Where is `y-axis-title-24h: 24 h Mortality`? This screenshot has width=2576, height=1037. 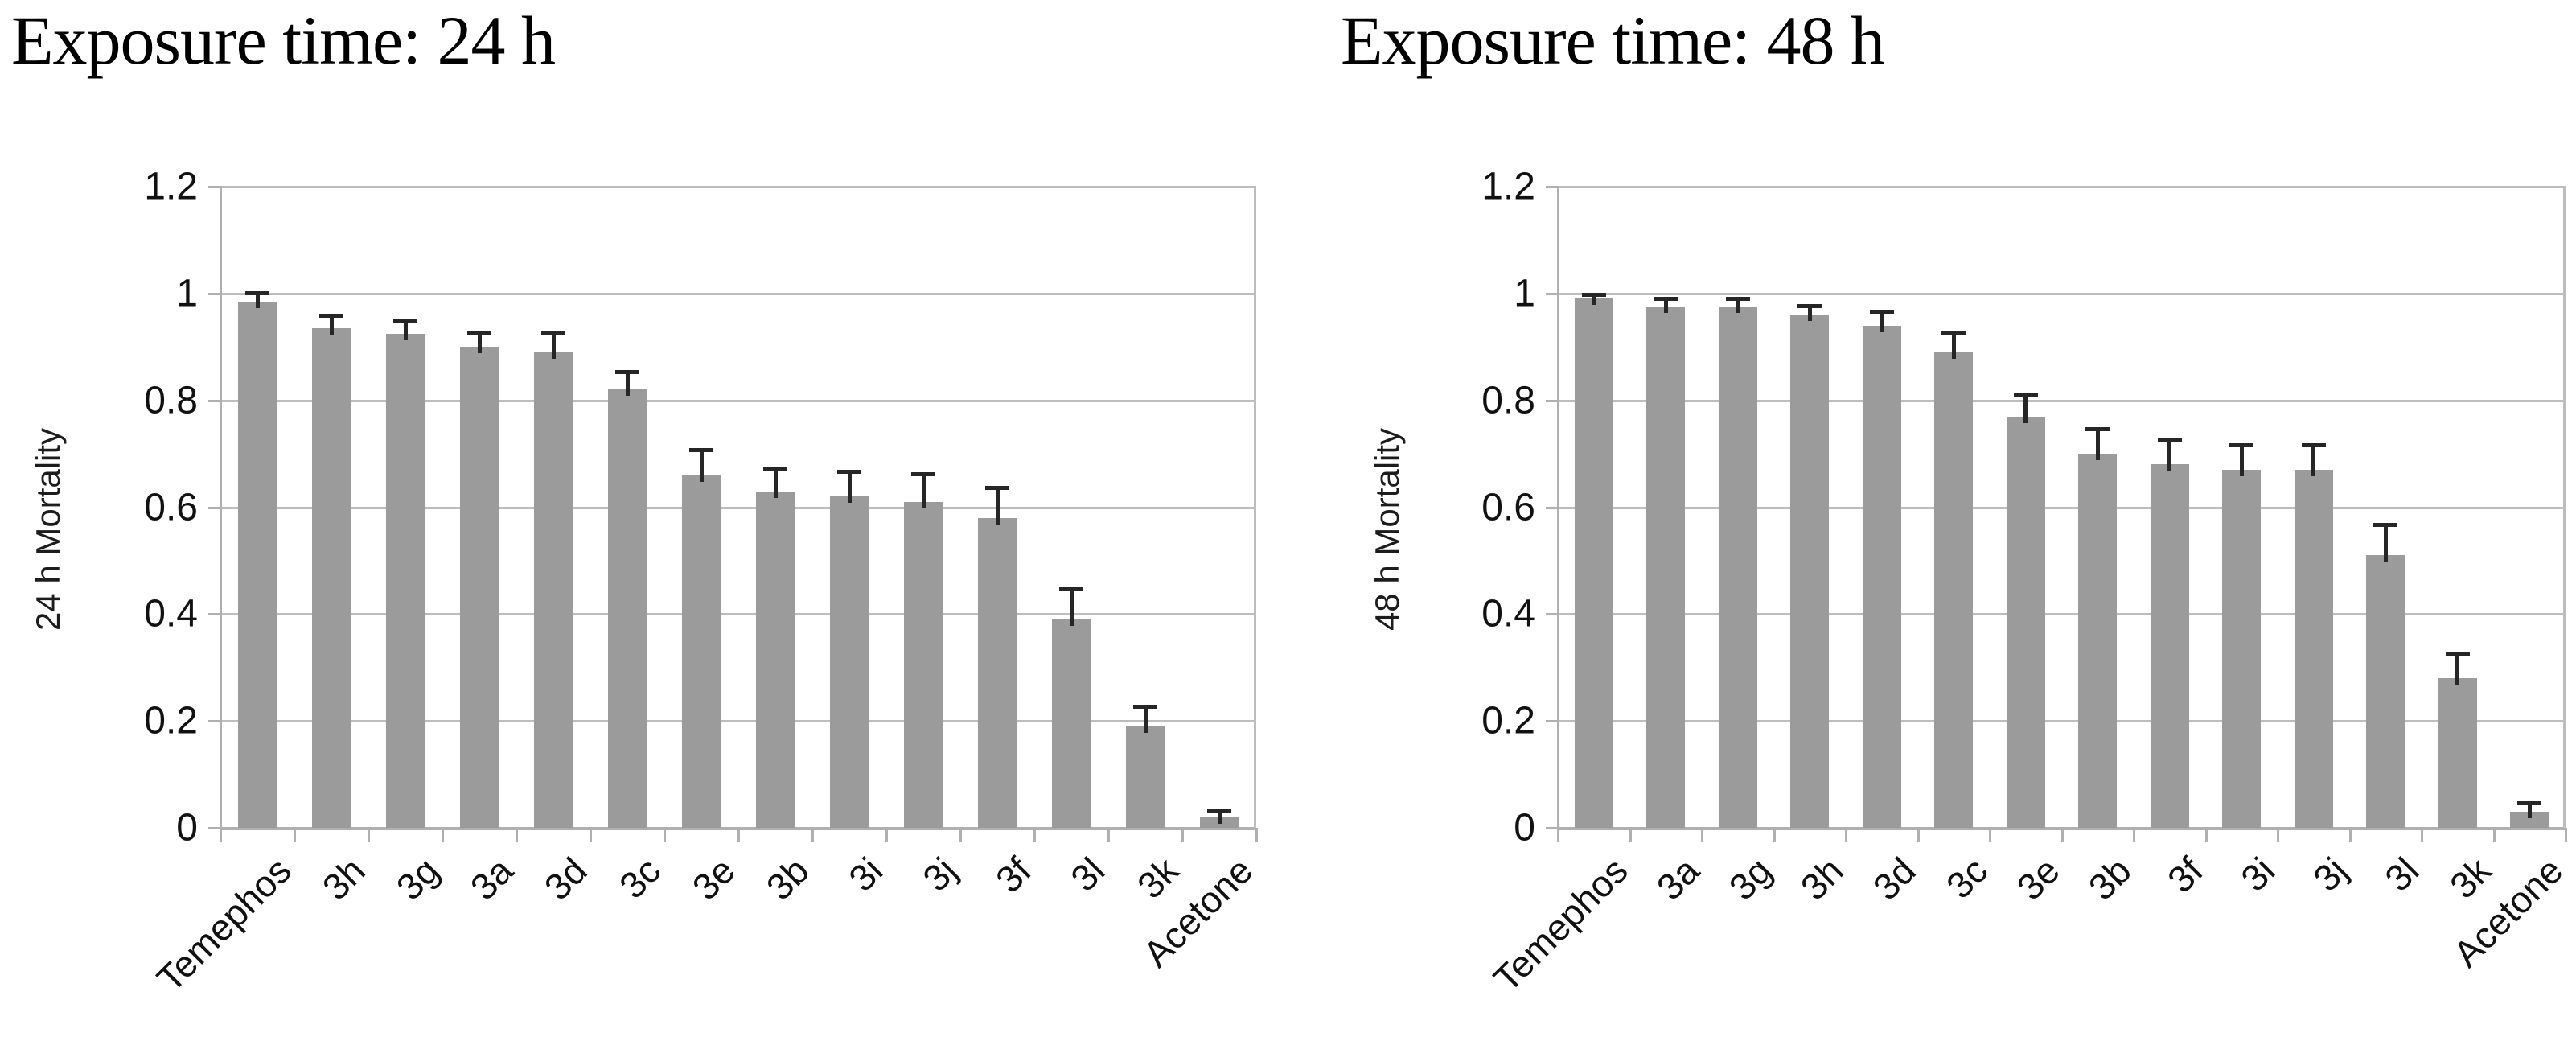
y-axis-title-24h: 24 h Mortality is located at coordinates (48, 529).